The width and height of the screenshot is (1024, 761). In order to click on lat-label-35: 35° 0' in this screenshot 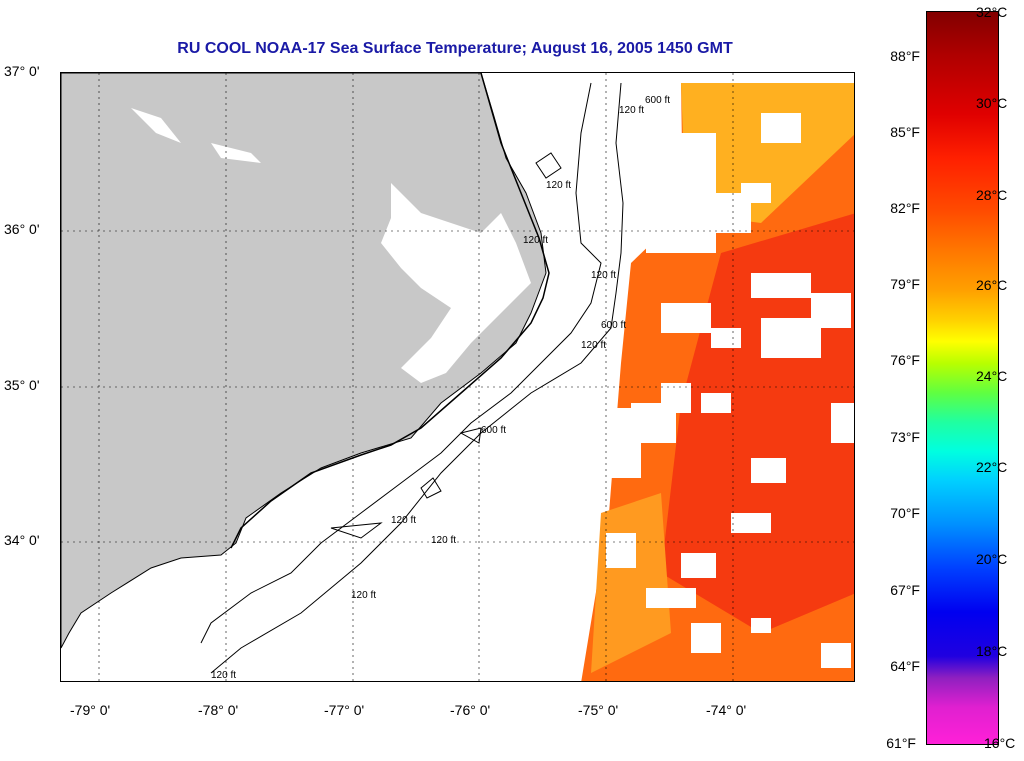, I will do `click(22, 385)`.